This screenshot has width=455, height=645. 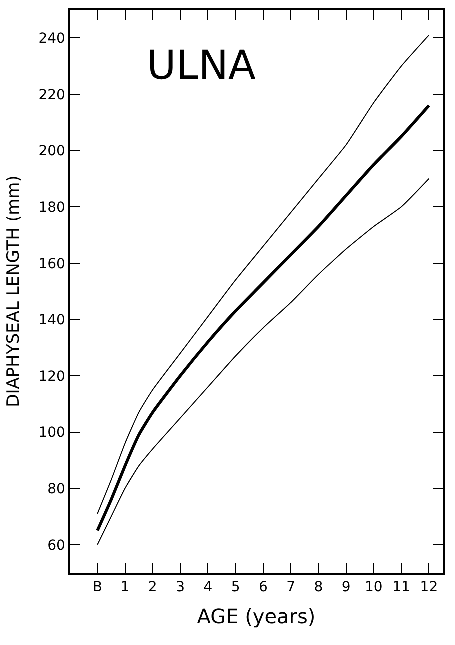 What do you see at coordinates (263, 588) in the screenshot?
I see `x-tick-label: 6` at bounding box center [263, 588].